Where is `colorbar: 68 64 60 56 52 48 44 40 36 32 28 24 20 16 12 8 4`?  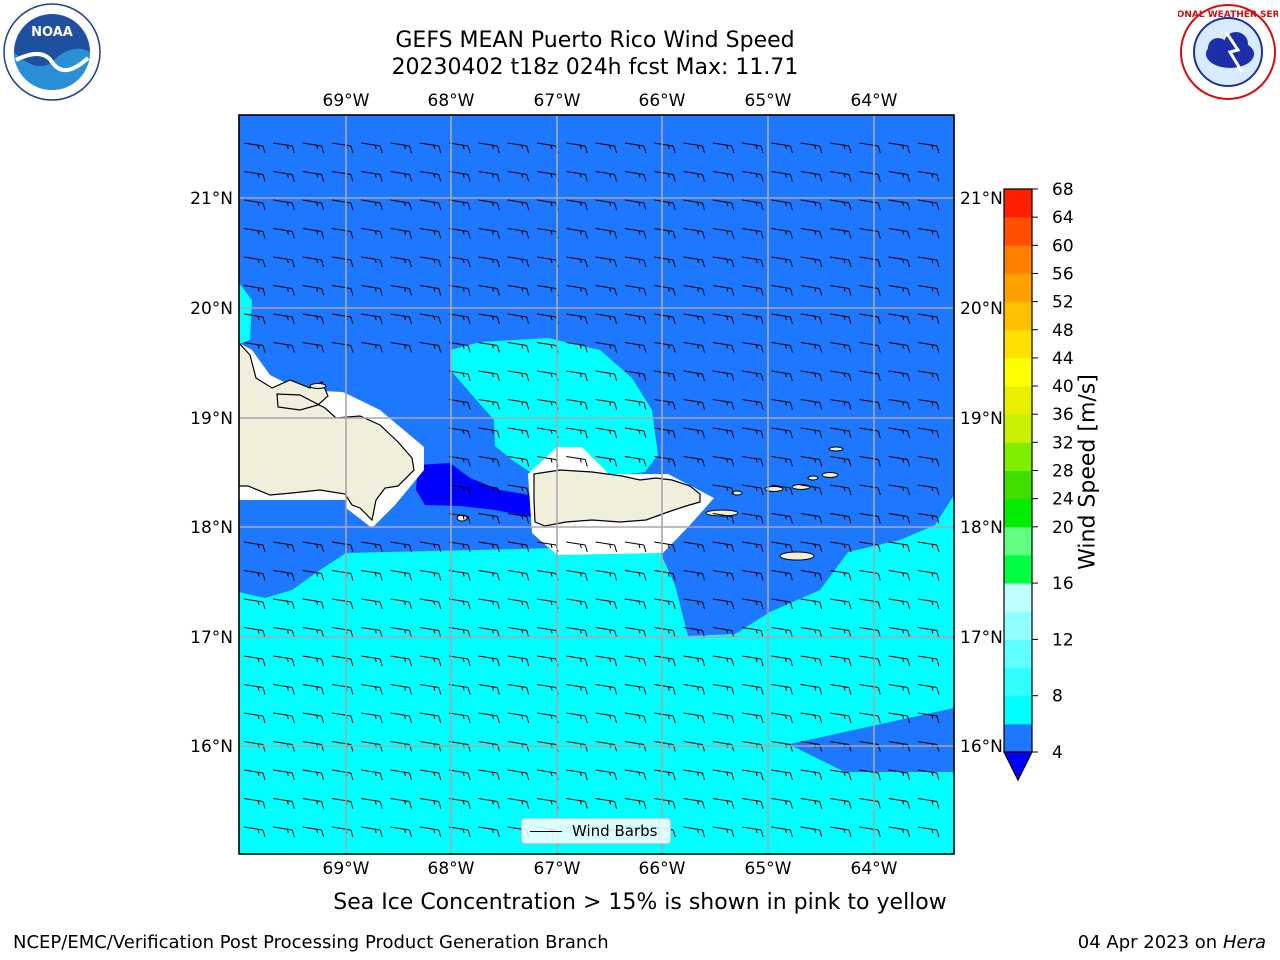
colorbar: 68 64 60 56 52 48 44 40 36 32 28 24 20 16 12 8 4 is located at coordinates (1038, 481).